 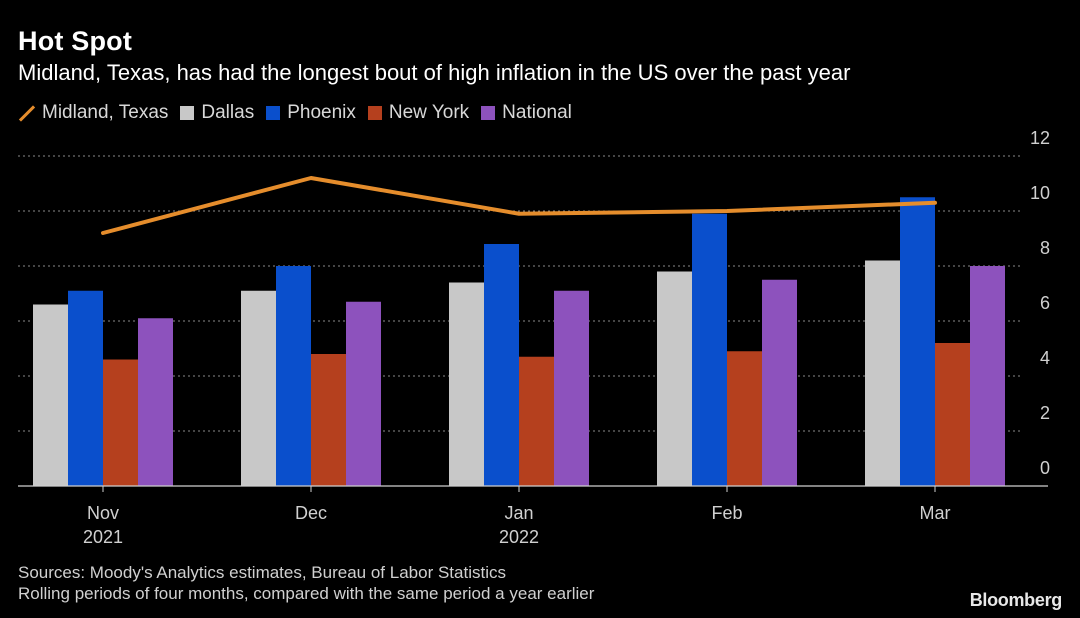 I want to click on legend-item-national: National, so click(x=526, y=113).